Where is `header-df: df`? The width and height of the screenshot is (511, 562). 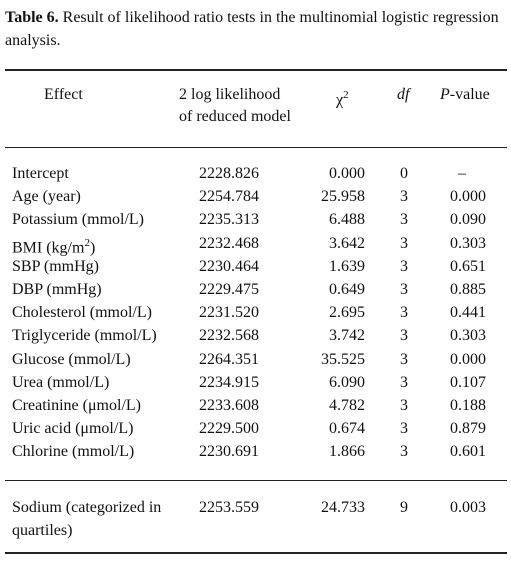 header-df: df is located at coordinates (403, 94).